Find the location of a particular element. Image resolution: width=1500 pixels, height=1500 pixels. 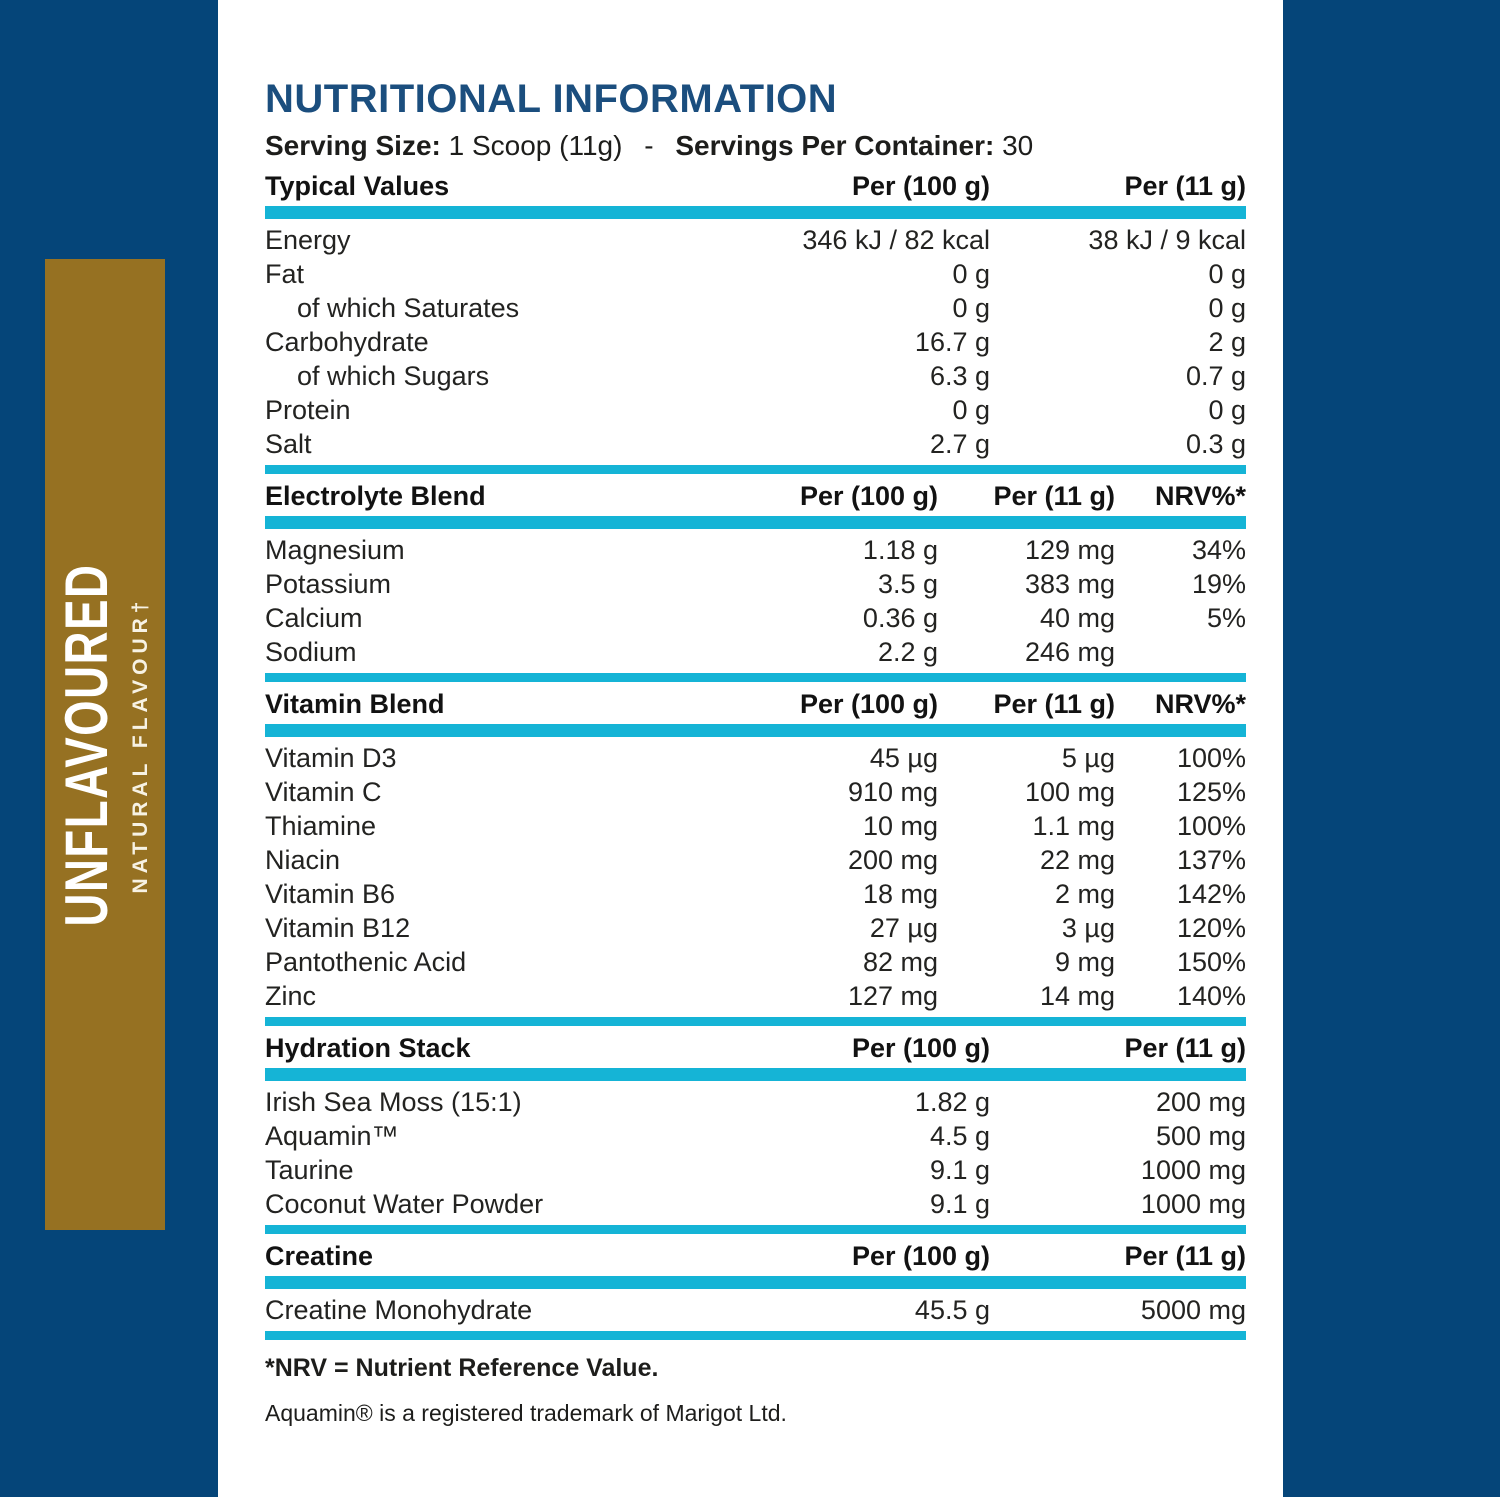

row-value: 5 µg is located at coordinates (1088, 758).